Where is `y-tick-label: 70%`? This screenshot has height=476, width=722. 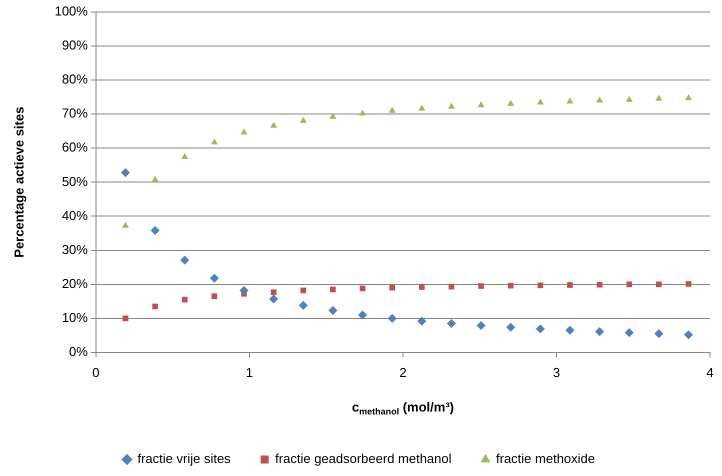 y-tick-label: 70% is located at coordinates (75, 113).